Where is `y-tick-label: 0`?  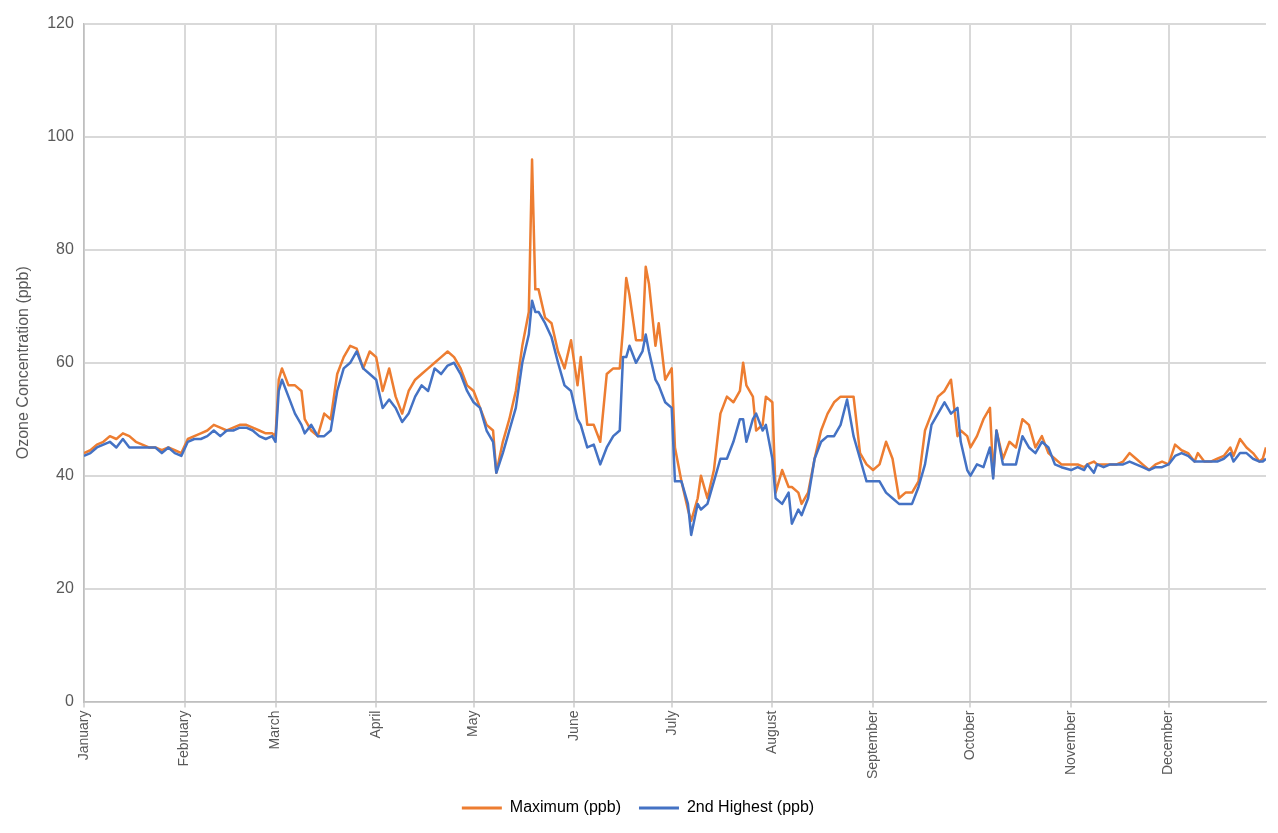 y-tick-label: 0 is located at coordinates (69, 700).